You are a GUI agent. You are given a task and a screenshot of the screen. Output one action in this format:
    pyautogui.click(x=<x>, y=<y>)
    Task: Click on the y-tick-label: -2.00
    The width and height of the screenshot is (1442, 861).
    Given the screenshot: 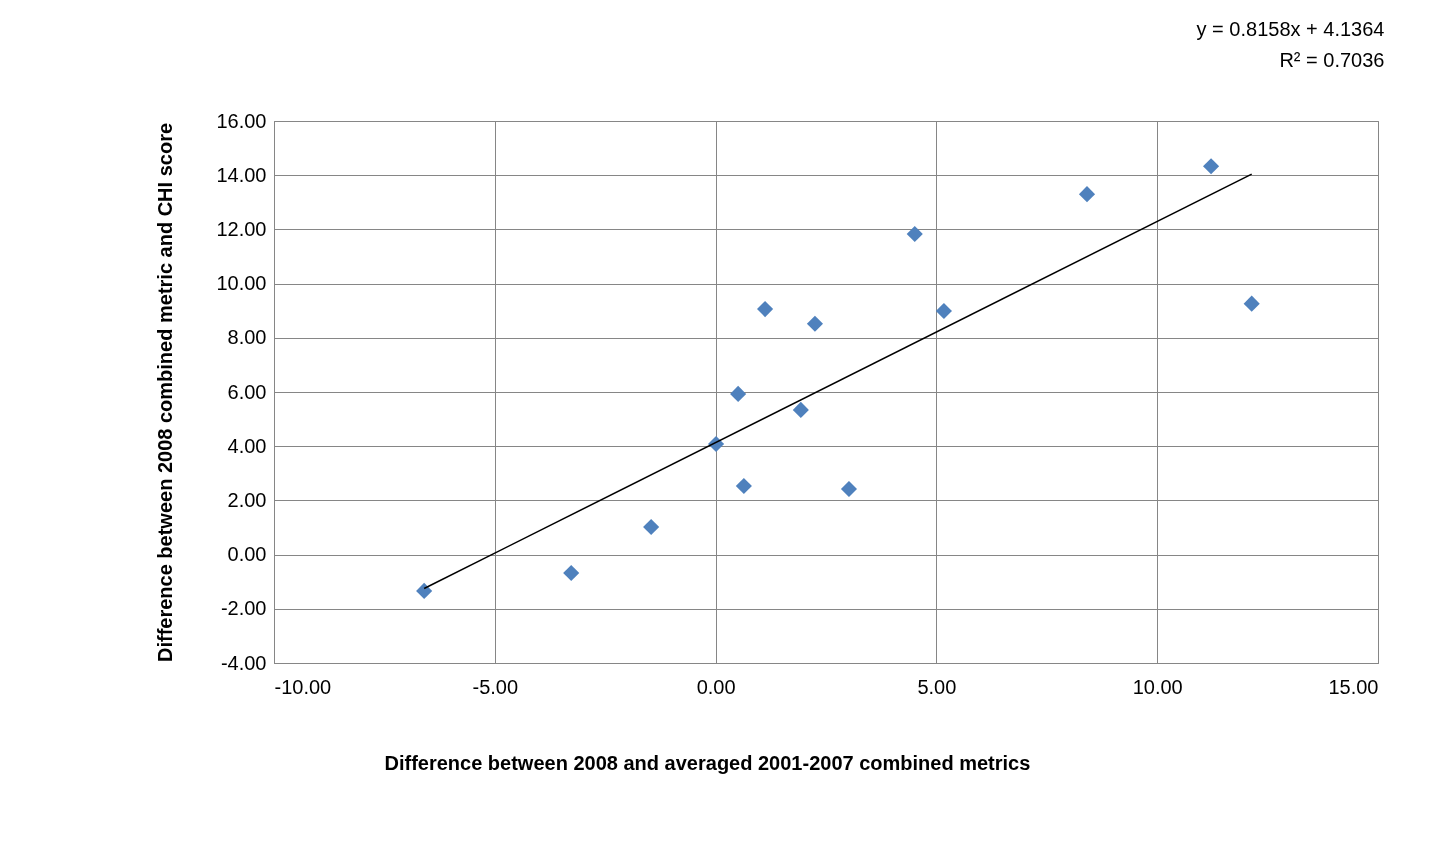 What is the action you would take?
    pyautogui.click(x=243, y=608)
    